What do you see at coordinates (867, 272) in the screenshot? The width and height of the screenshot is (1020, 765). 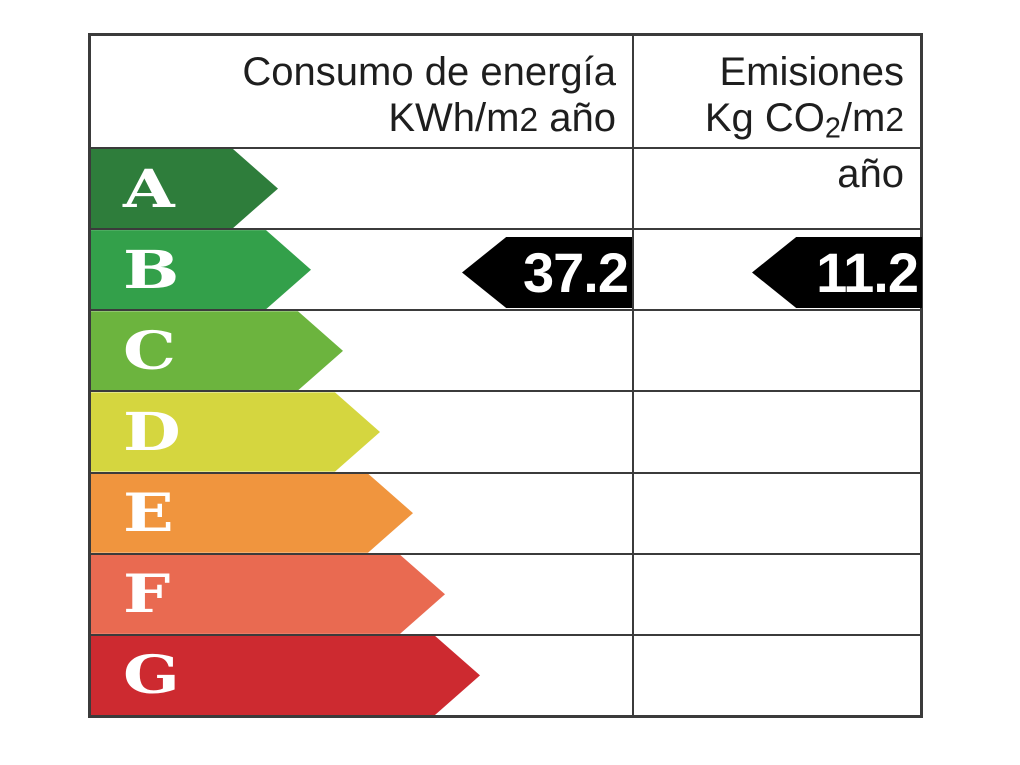 I see `emissions-value: 11.2` at bounding box center [867, 272].